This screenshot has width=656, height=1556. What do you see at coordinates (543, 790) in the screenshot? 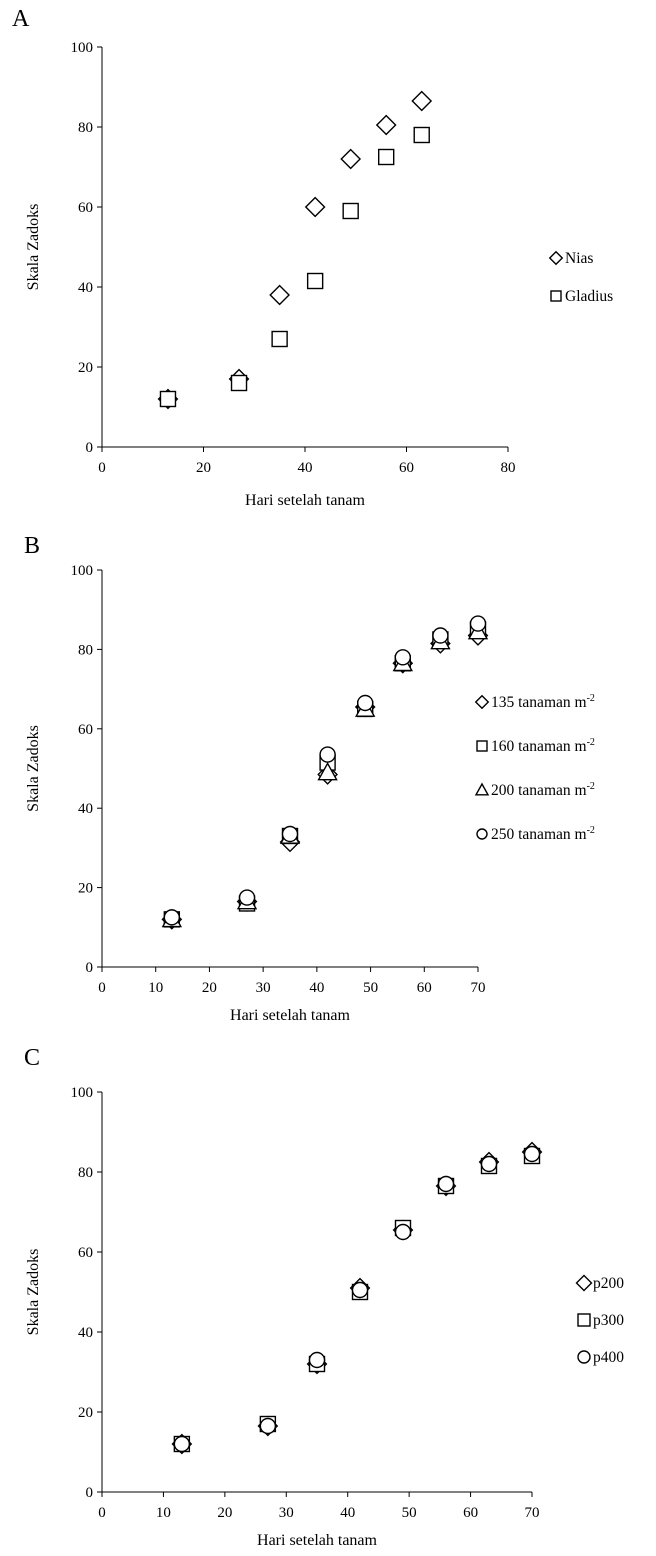
I see `legend-label: 200 tanaman m-2` at bounding box center [543, 790].